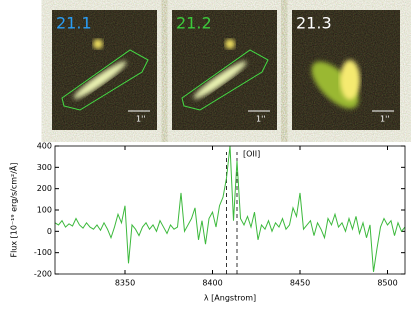 The image size is (415, 316). I want to click on panel-label: 21.3, so click(314, 23).